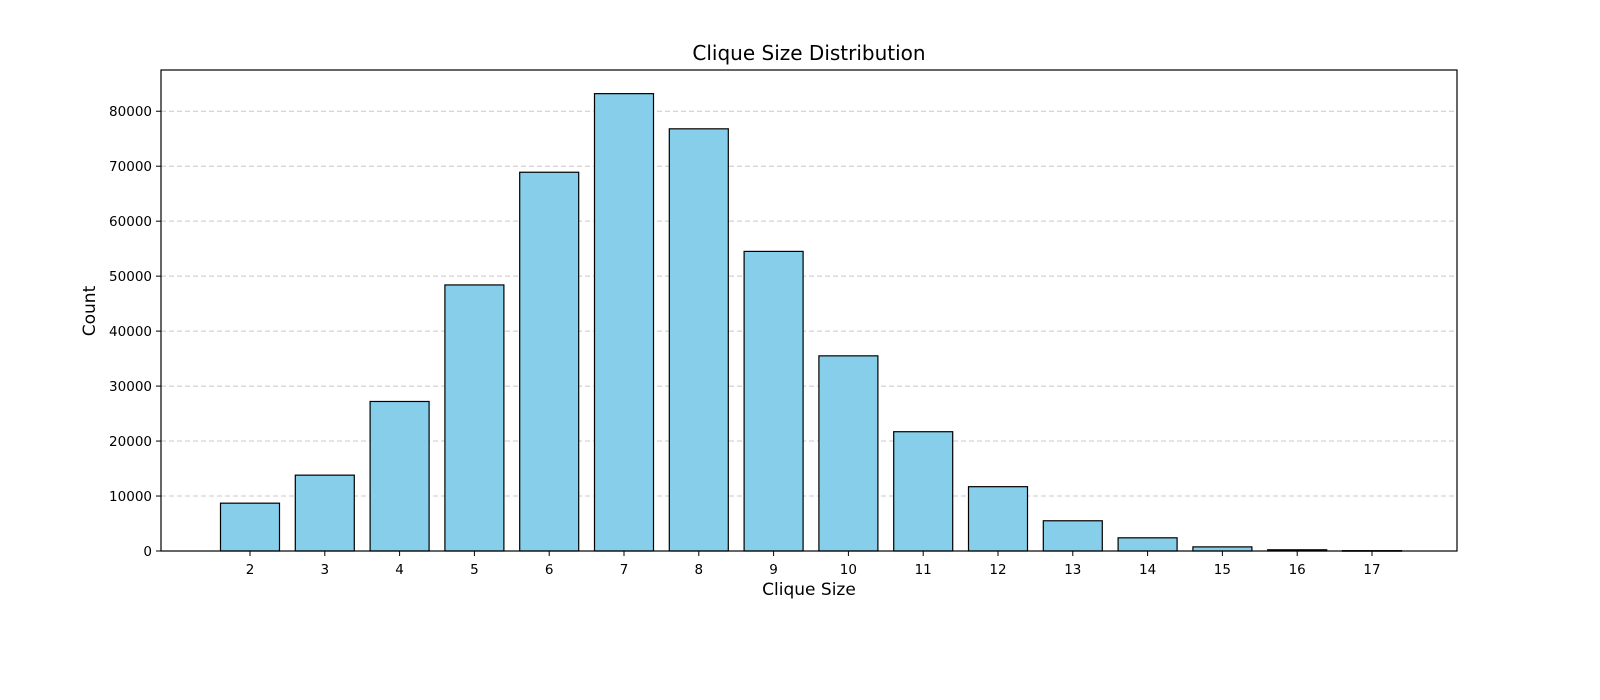  Describe the element at coordinates (808, 53) in the screenshot. I see `chart-title: Clique Size Distribution` at that location.